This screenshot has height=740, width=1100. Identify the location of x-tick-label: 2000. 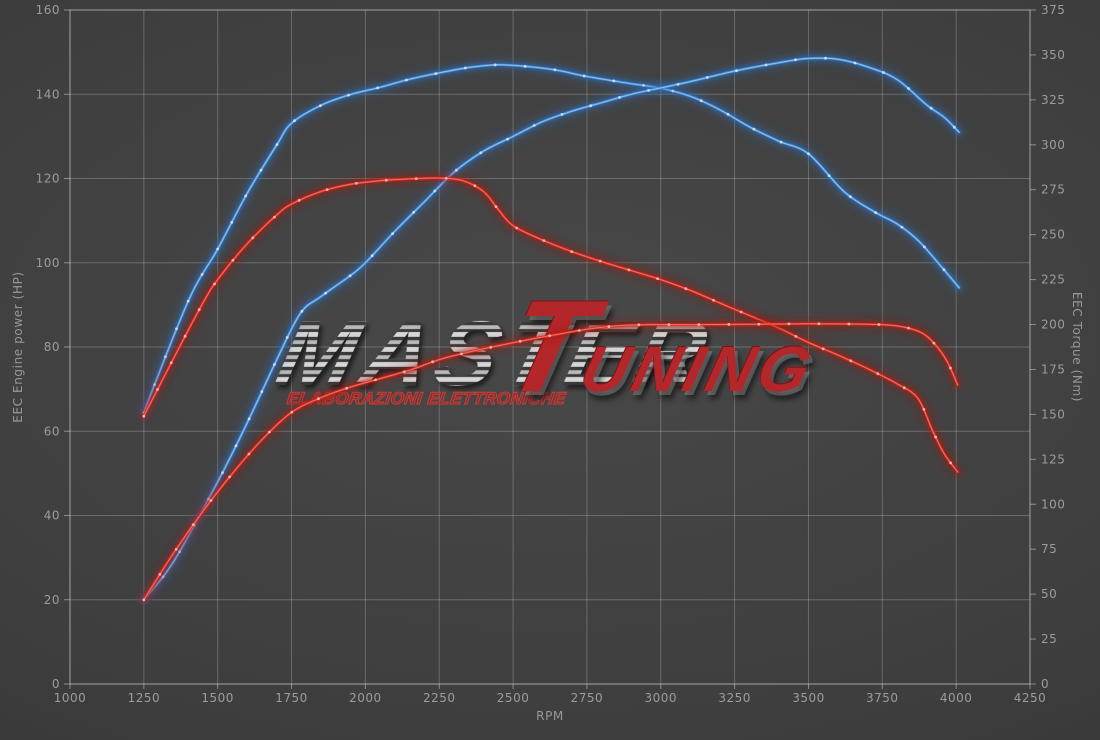
(365, 698).